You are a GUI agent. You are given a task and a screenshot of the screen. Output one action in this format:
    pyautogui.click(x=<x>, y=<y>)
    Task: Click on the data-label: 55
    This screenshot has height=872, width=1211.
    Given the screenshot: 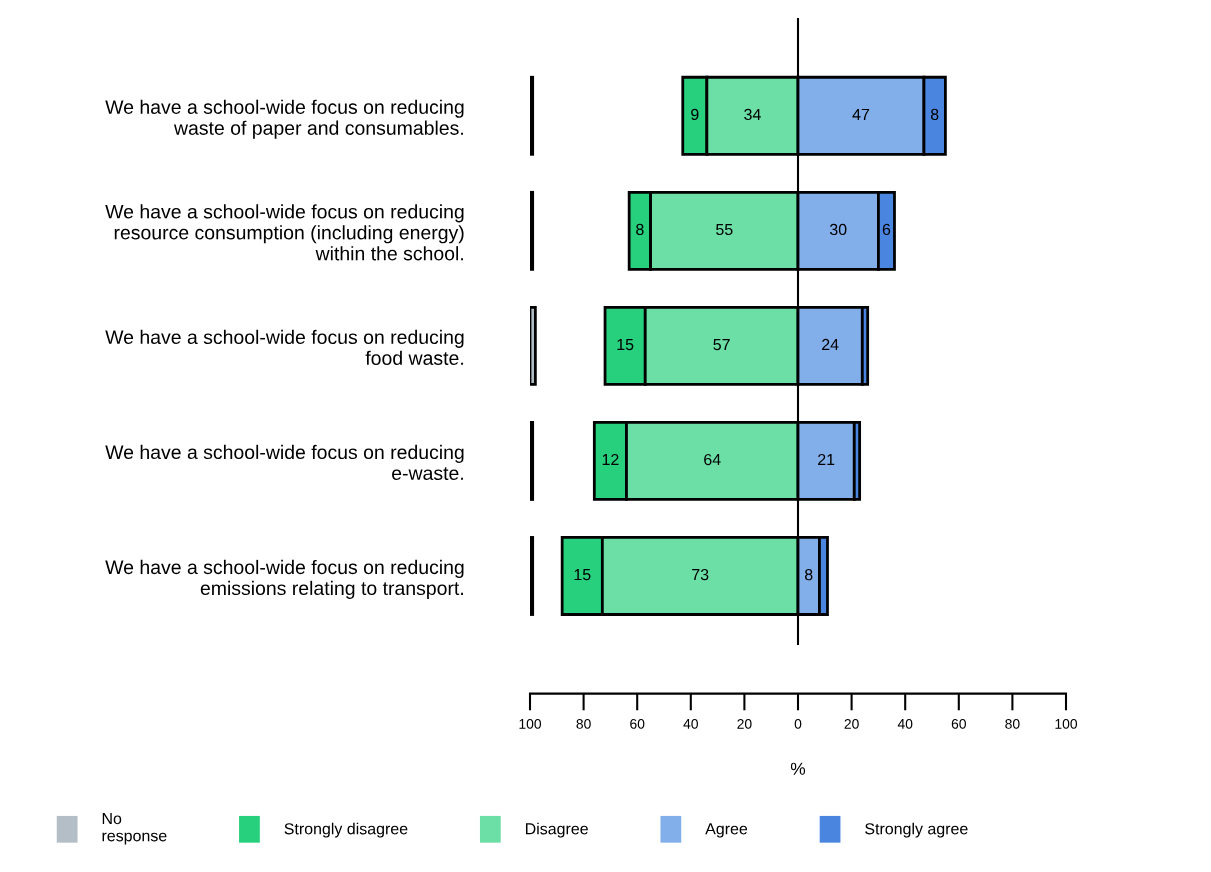 What is the action you would take?
    pyautogui.click(x=724, y=229)
    